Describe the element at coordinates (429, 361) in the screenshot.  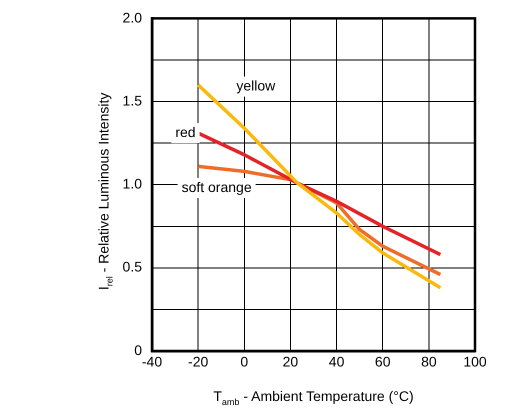
I see `x-tick-label: 80` at that location.